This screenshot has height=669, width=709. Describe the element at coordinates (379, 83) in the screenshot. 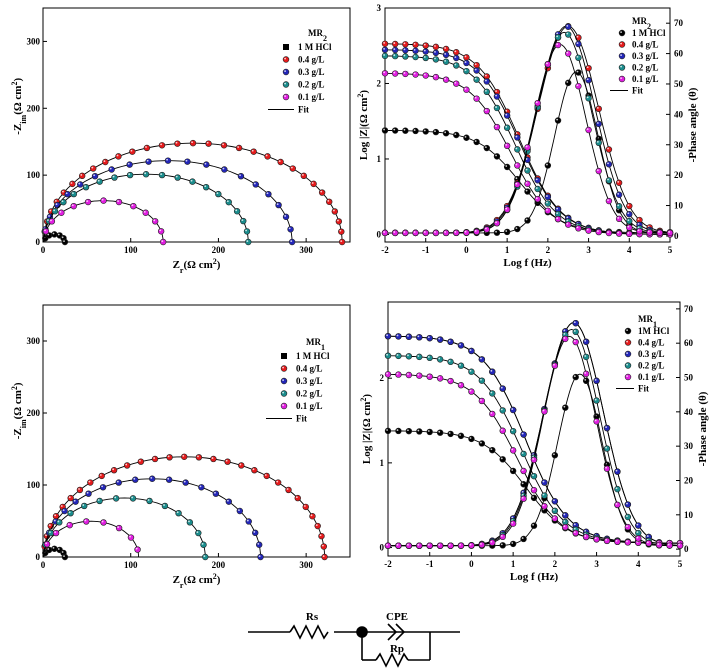

I see `y-tick-label: 2` at that location.